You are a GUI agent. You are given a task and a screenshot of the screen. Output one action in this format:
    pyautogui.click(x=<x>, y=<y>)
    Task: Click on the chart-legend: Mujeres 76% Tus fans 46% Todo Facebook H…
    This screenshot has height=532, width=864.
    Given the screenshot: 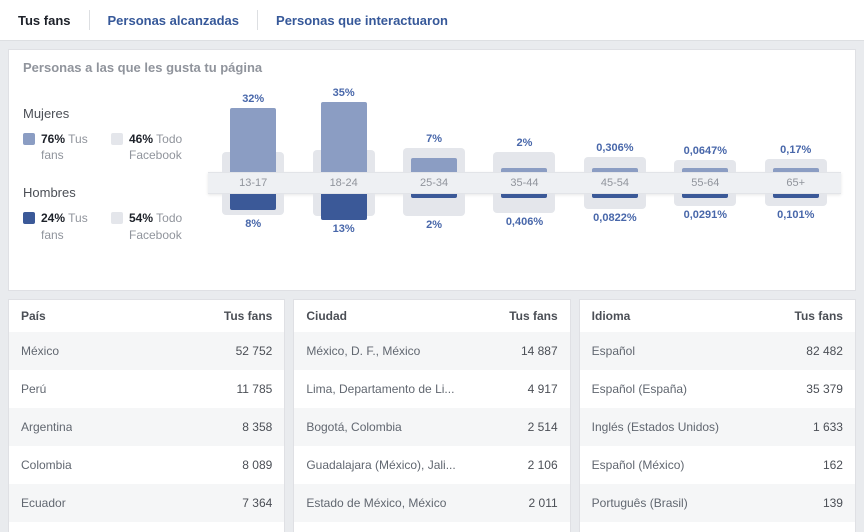 What is the action you would take?
    pyautogui.click(x=115, y=182)
    